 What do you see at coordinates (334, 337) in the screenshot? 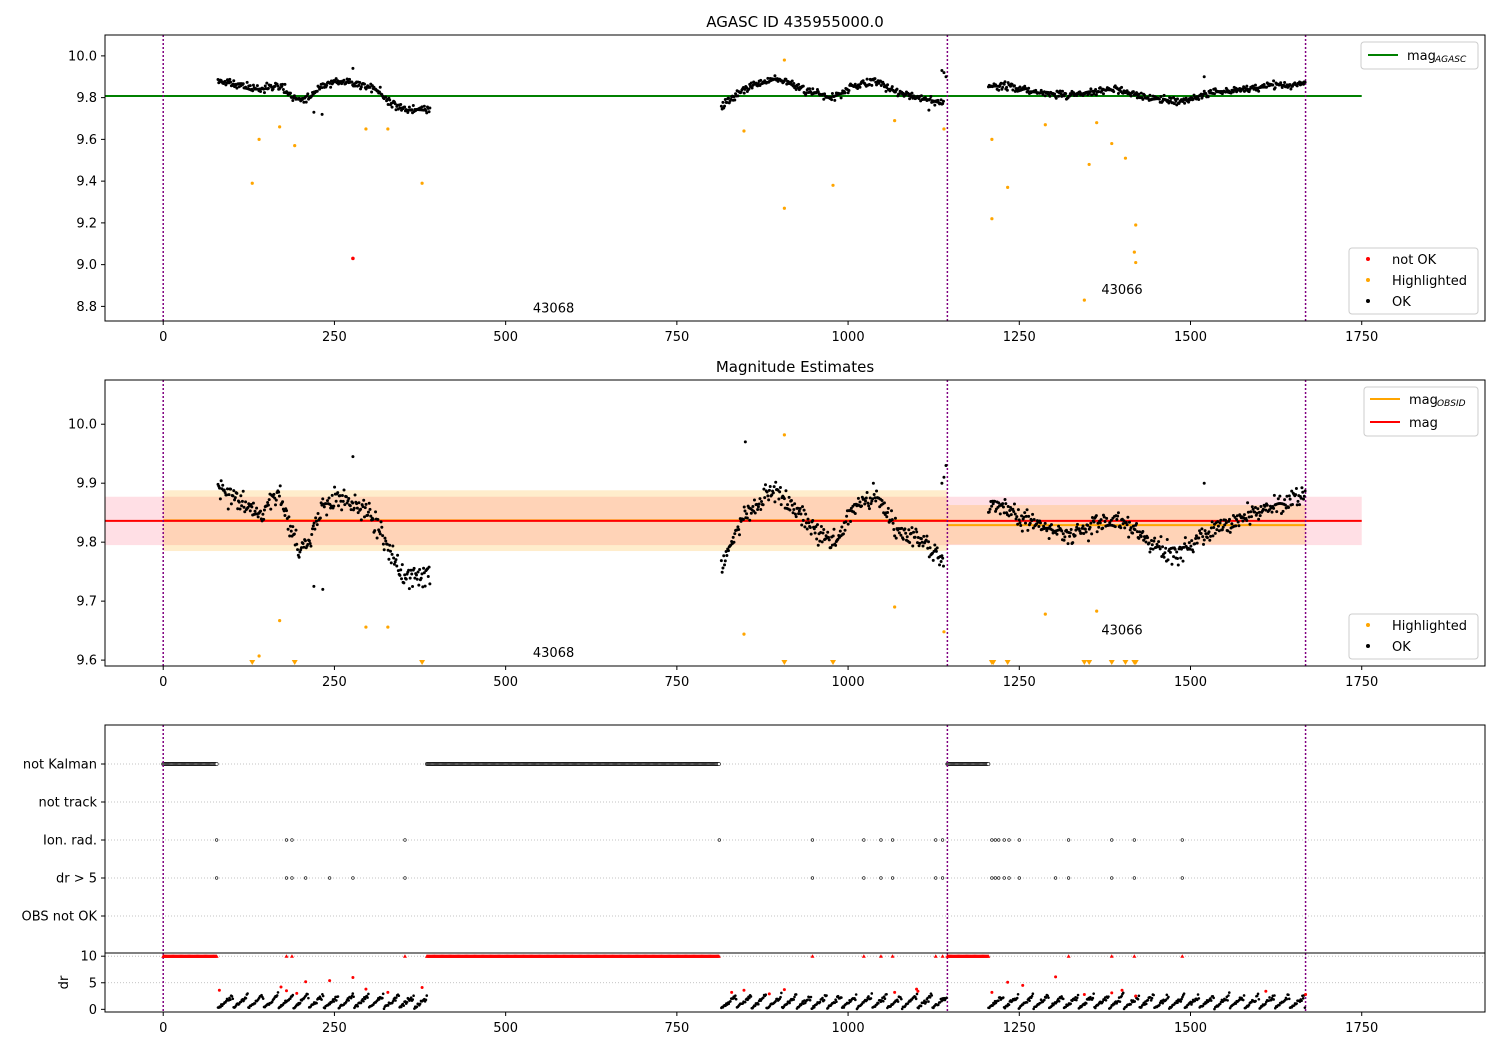
I see `x-tick-label: 250` at bounding box center [334, 337].